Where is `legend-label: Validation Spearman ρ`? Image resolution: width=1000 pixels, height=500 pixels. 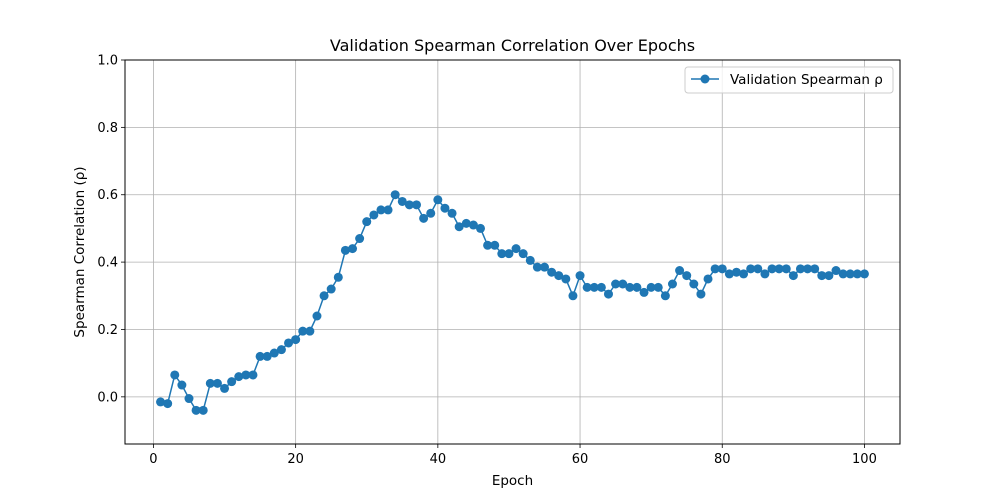
legend-label: Validation Spearman ρ is located at coordinates (806, 80).